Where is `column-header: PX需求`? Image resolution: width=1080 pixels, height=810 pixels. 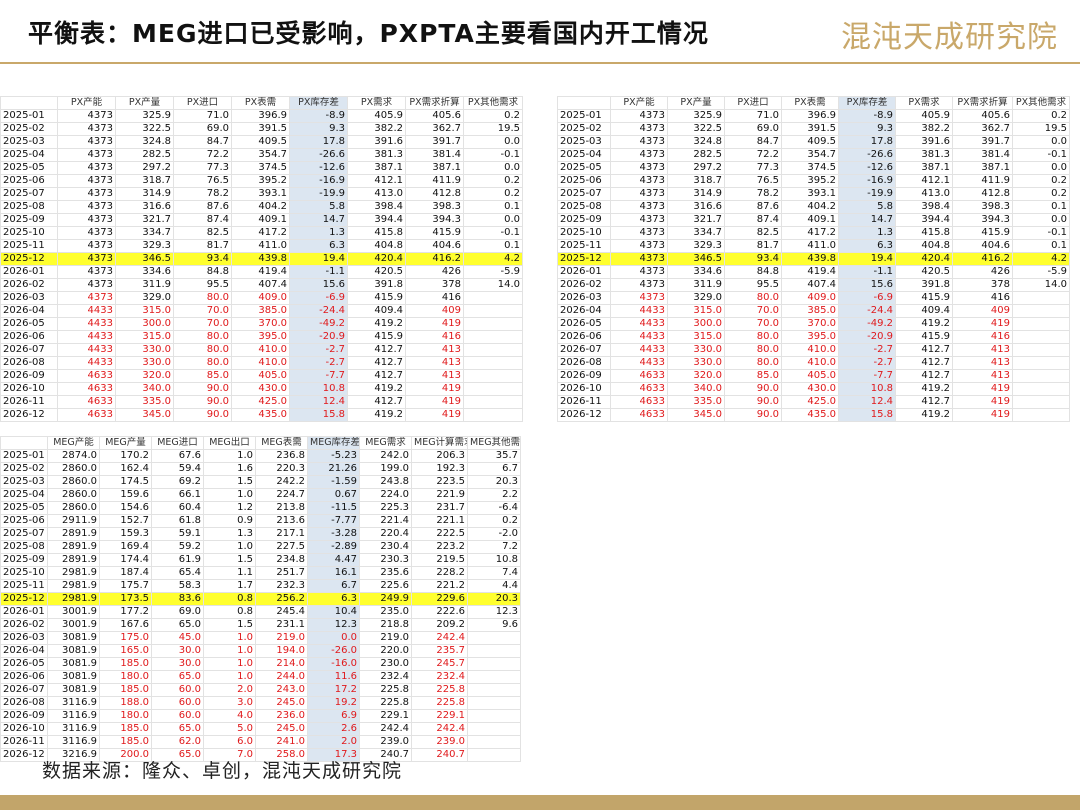
column-header: PX需求 is located at coordinates (376, 103).